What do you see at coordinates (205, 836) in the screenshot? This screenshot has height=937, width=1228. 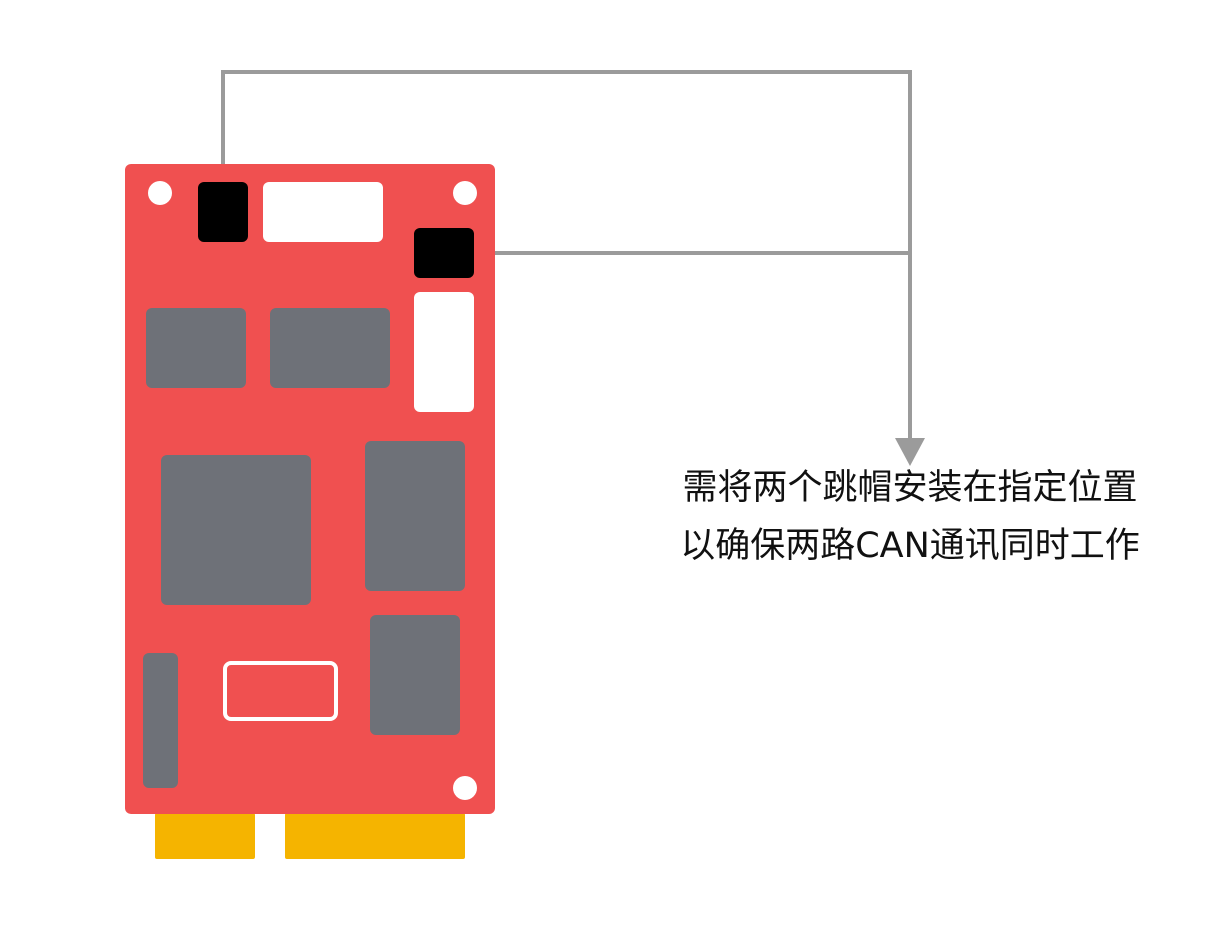 I see `gold-finger-left` at bounding box center [205, 836].